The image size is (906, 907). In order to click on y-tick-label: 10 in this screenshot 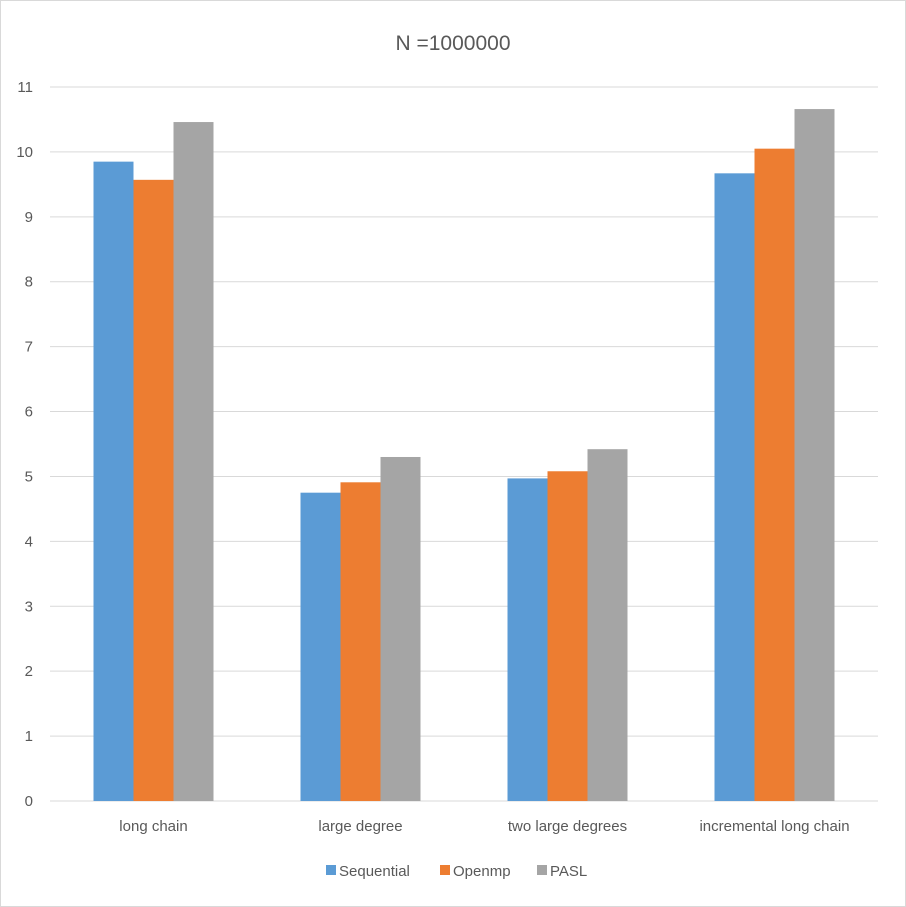, I will do `click(24, 152)`.